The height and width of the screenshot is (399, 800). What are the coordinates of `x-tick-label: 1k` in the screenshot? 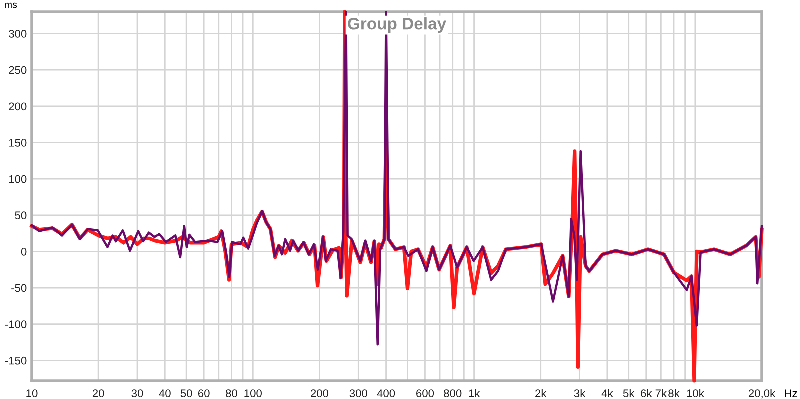 It's located at (474, 393).